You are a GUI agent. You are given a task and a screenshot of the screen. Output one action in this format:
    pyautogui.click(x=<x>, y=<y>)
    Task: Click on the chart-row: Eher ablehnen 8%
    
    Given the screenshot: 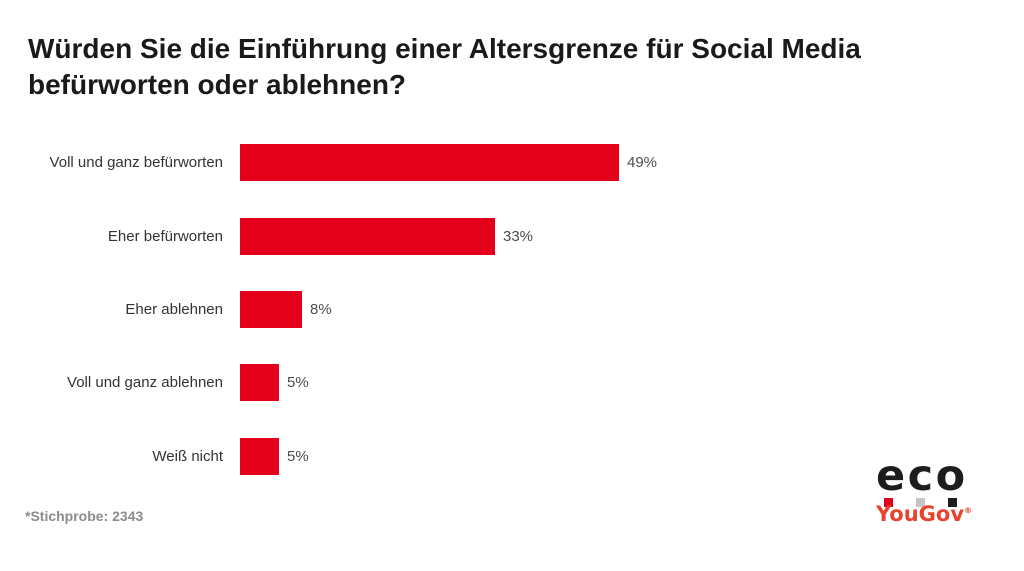 What is the action you would take?
    pyautogui.click(x=512, y=309)
    